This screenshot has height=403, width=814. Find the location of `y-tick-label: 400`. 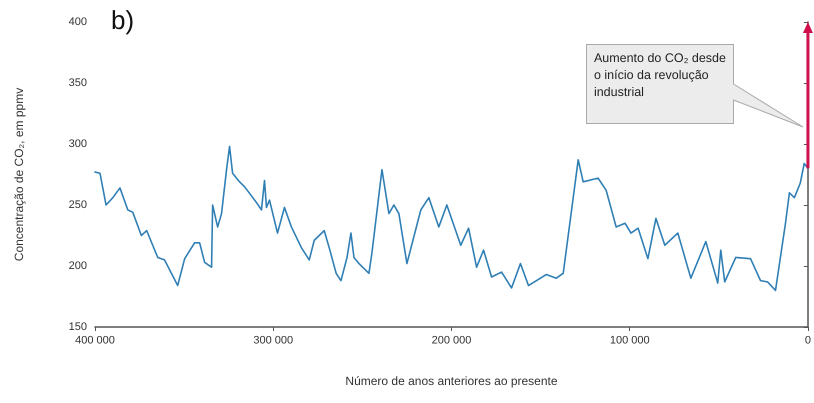

y-tick-label: 400 is located at coordinates (77, 22).